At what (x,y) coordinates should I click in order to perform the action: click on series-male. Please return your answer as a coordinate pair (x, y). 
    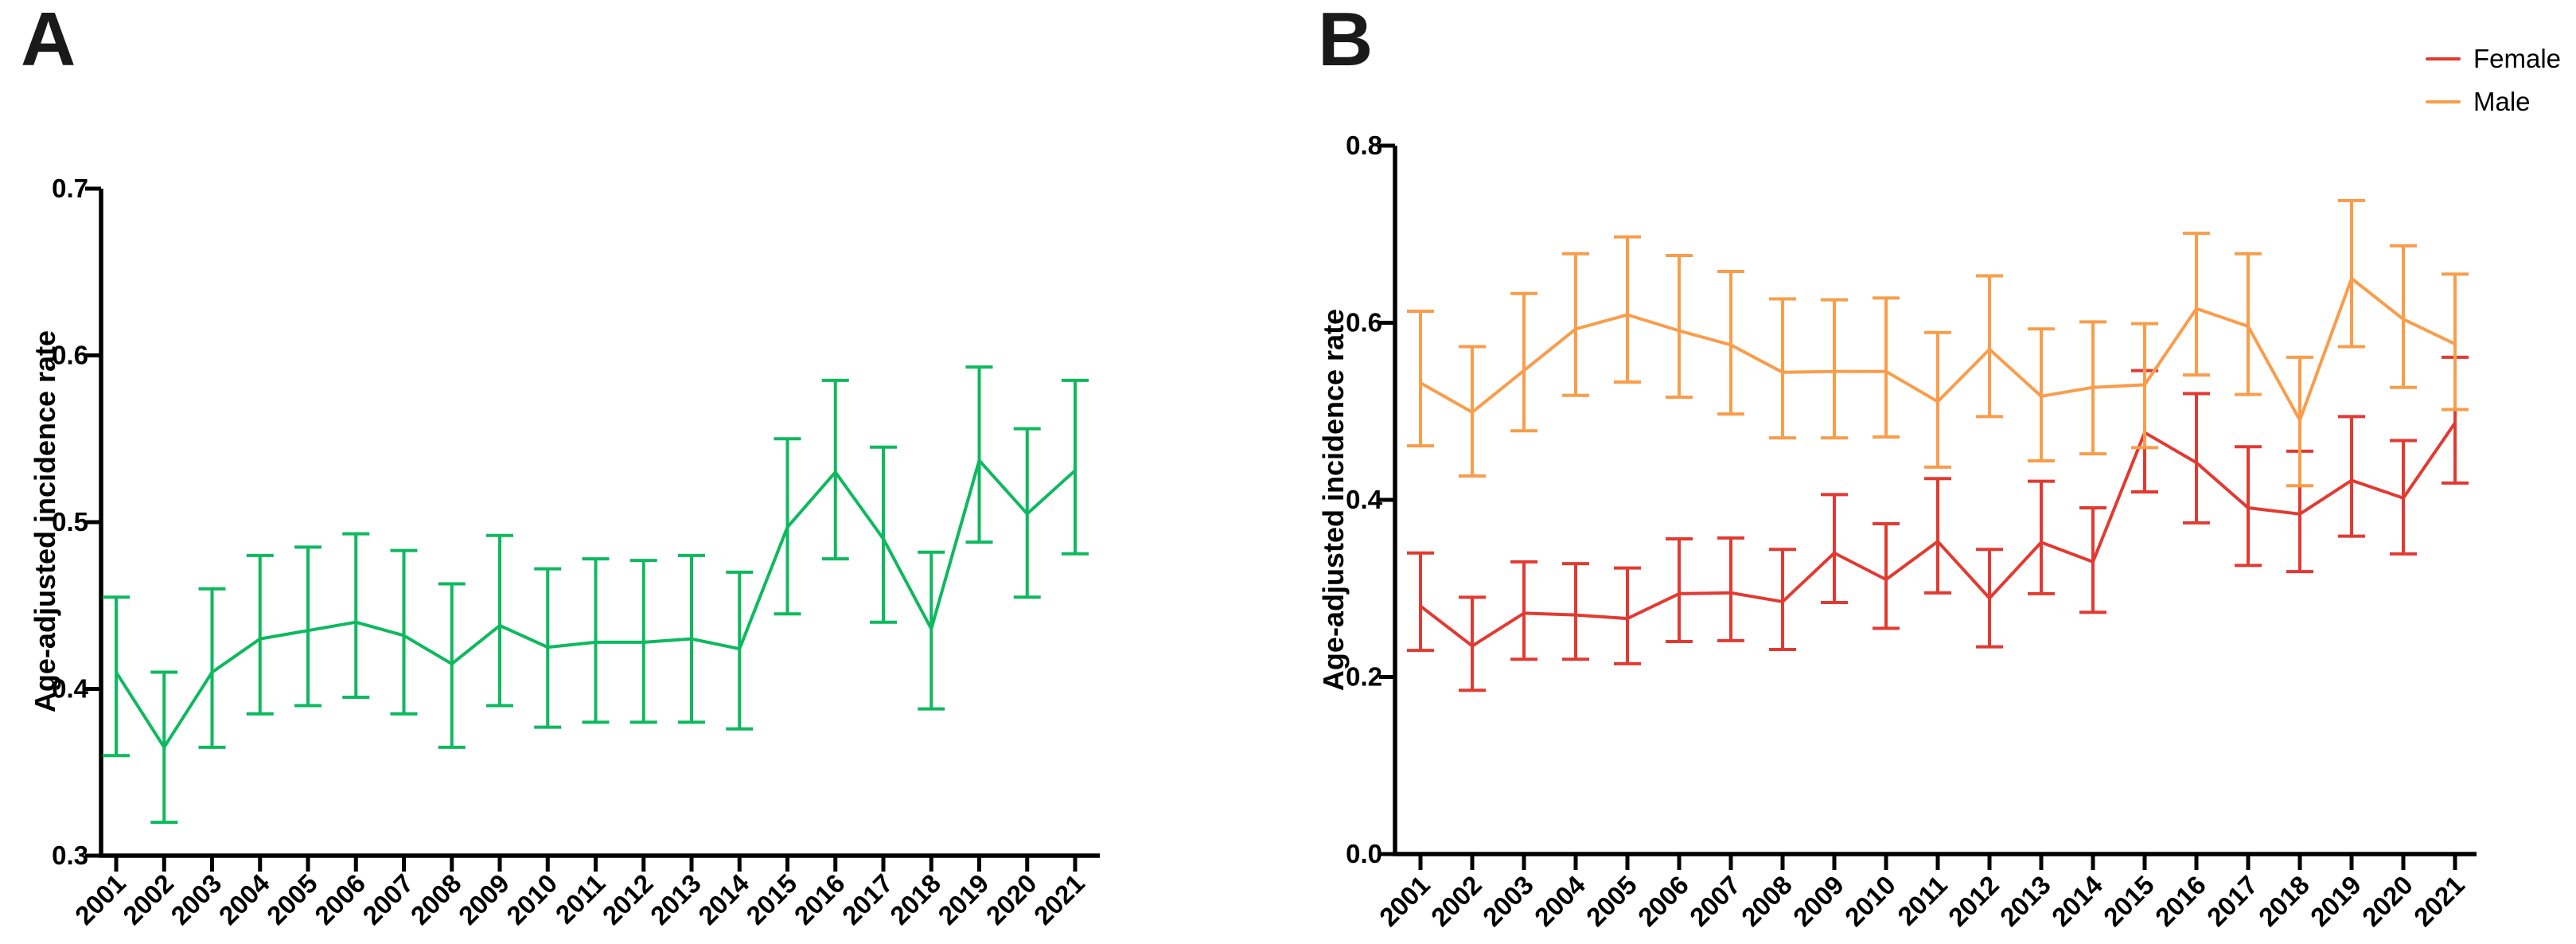
    Looking at the image, I should click on (1938, 343).